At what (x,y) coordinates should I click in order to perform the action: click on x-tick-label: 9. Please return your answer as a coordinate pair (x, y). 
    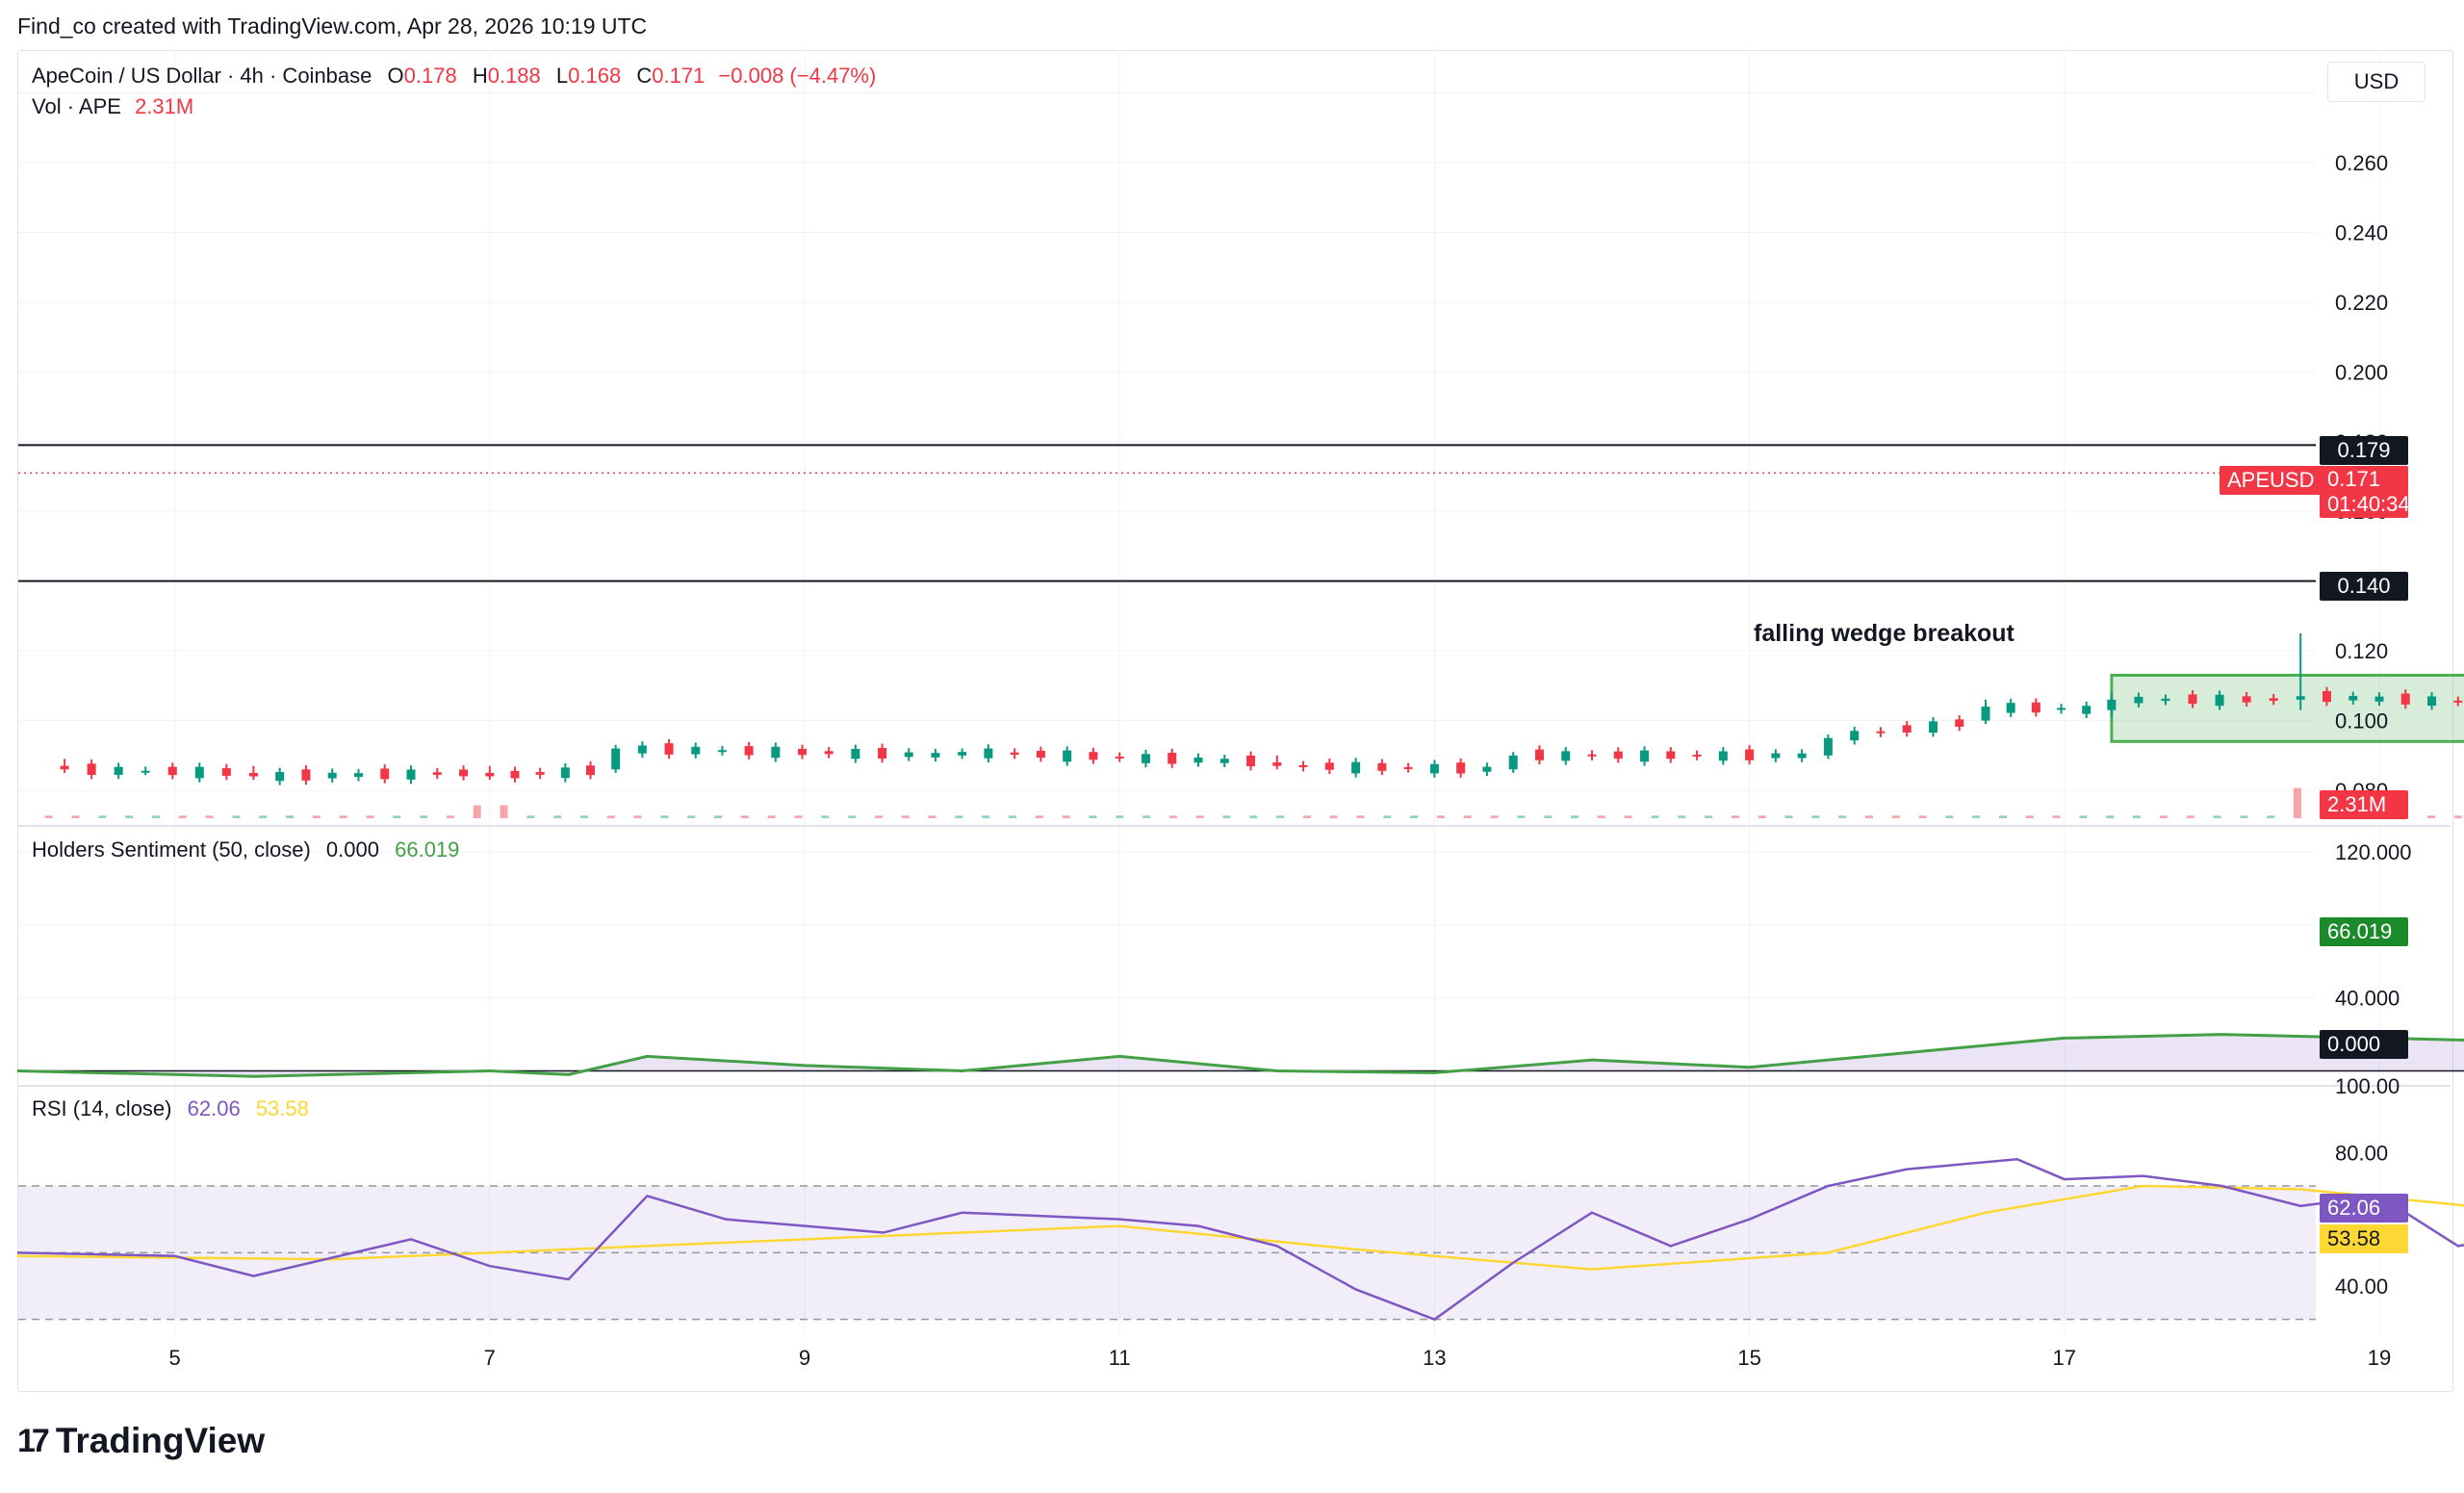
    Looking at the image, I should click on (804, 1358).